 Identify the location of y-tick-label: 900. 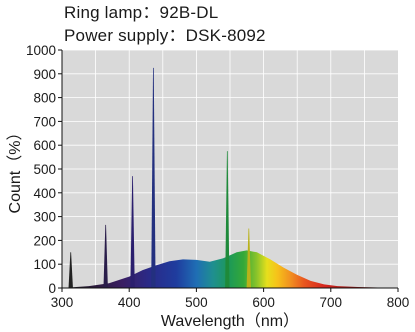
(44, 74).